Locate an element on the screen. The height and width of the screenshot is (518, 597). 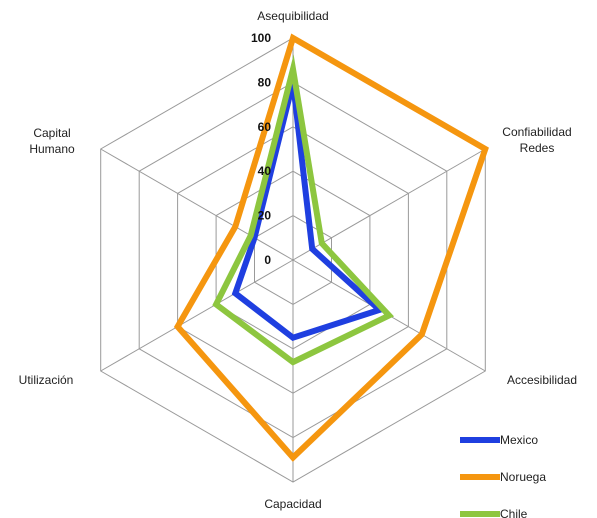
axis-label-5: Capital Humano is located at coordinates (52, 141).